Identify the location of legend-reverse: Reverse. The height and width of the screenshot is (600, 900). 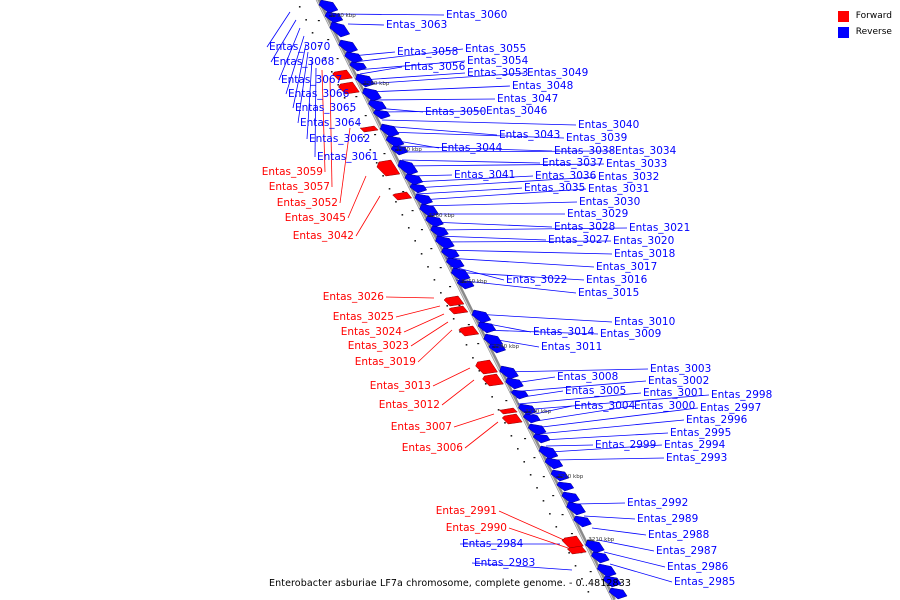
(864, 32).